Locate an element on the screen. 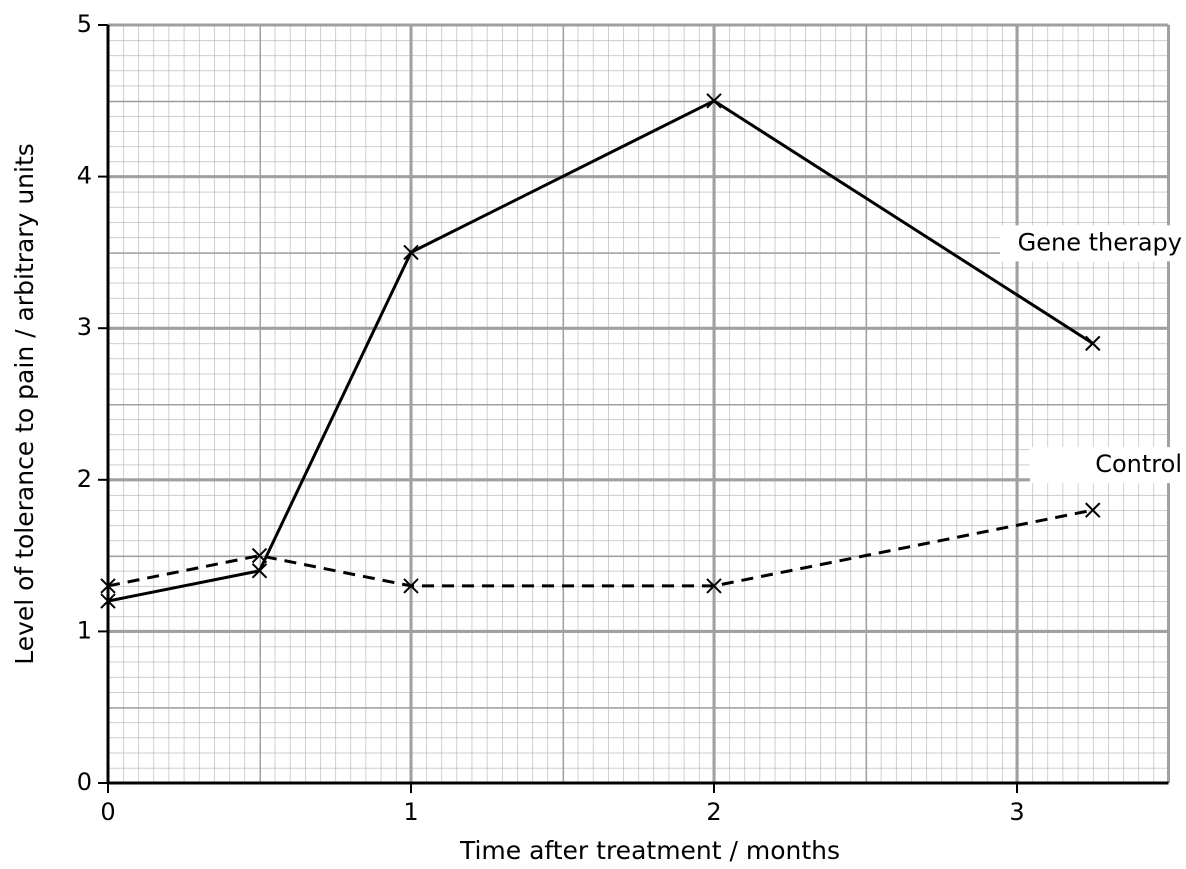  series-label: Control is located at coordinates (1138, 464).